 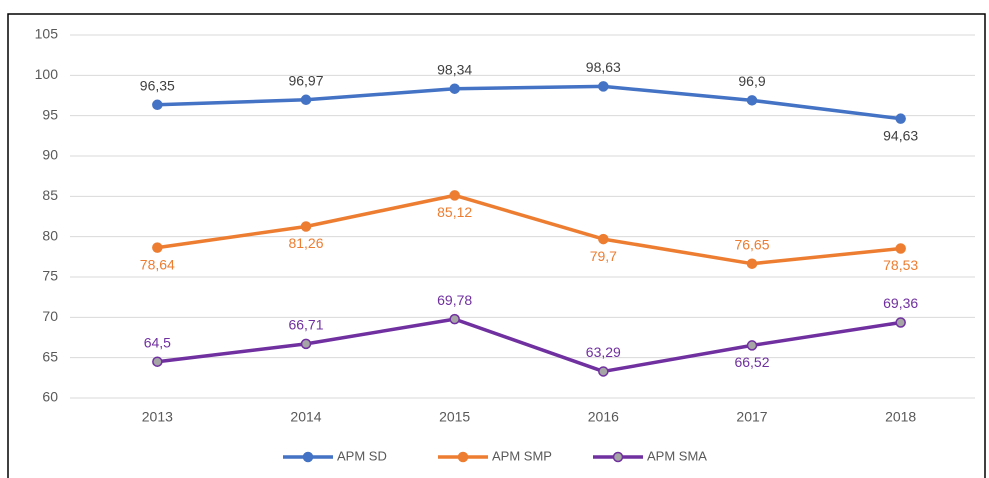 What do you see at coordinates (305, 80) in the screenshot?
I see `data-label: 96,97` at bounding box center [305, 80].